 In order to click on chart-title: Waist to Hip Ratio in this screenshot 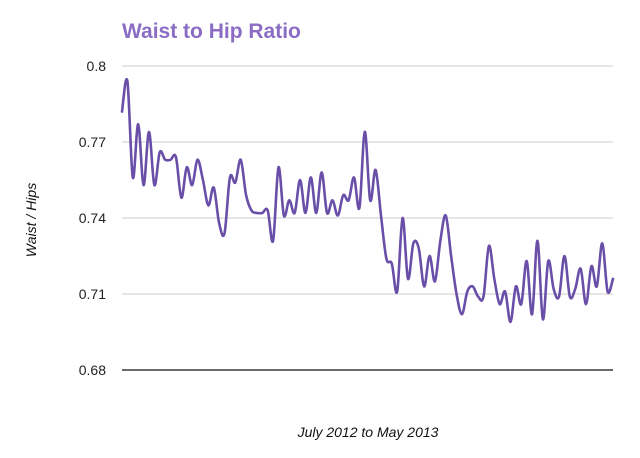, I will do `click(211, 31)`.